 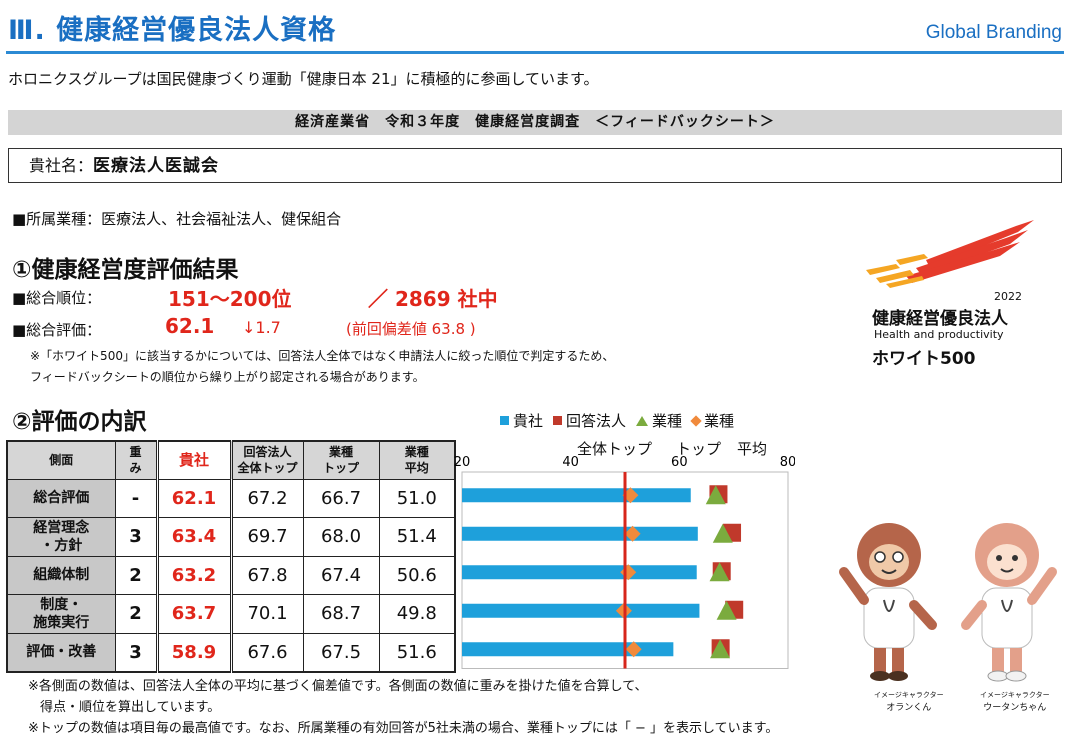 What do you see at coordinates (1009, 602) in the screenshot?
I see `mascot-orangutan-girl-icon` at bounding box center [1009, 602].